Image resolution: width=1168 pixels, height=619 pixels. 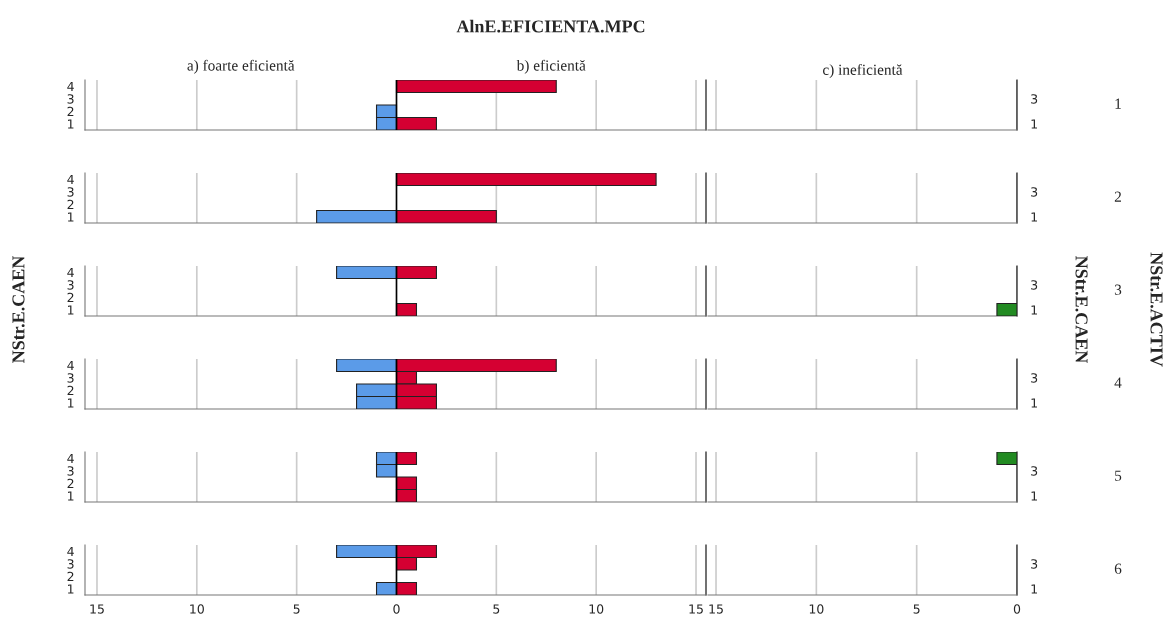 I want to click on y-axis-title: NStr.E.CAEN, so click(x=18, y=309).